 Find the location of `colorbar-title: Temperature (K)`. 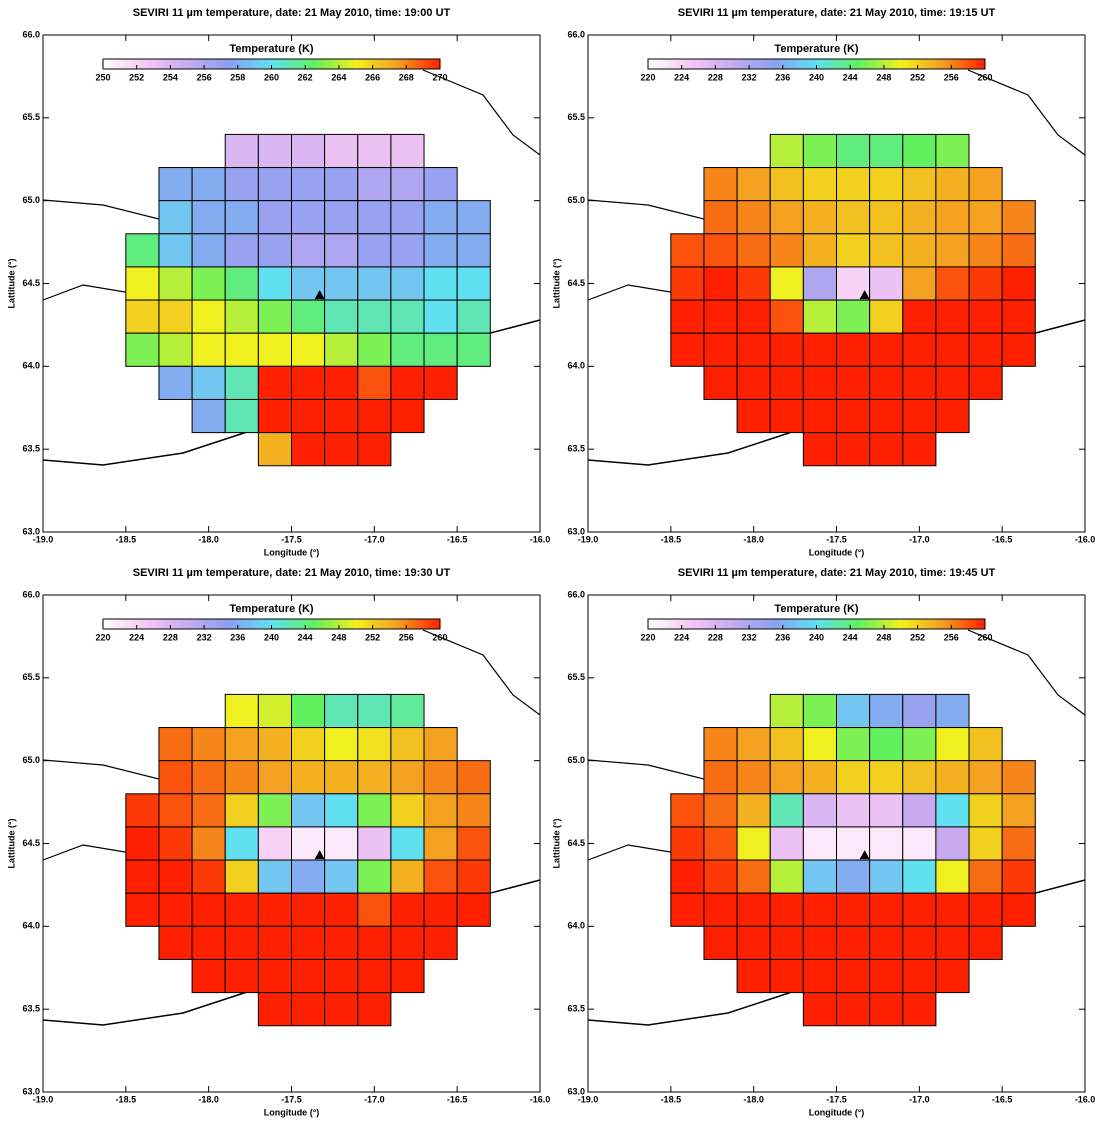

colorbar-title: Temperature (K) is located at coordinates (271, 609).